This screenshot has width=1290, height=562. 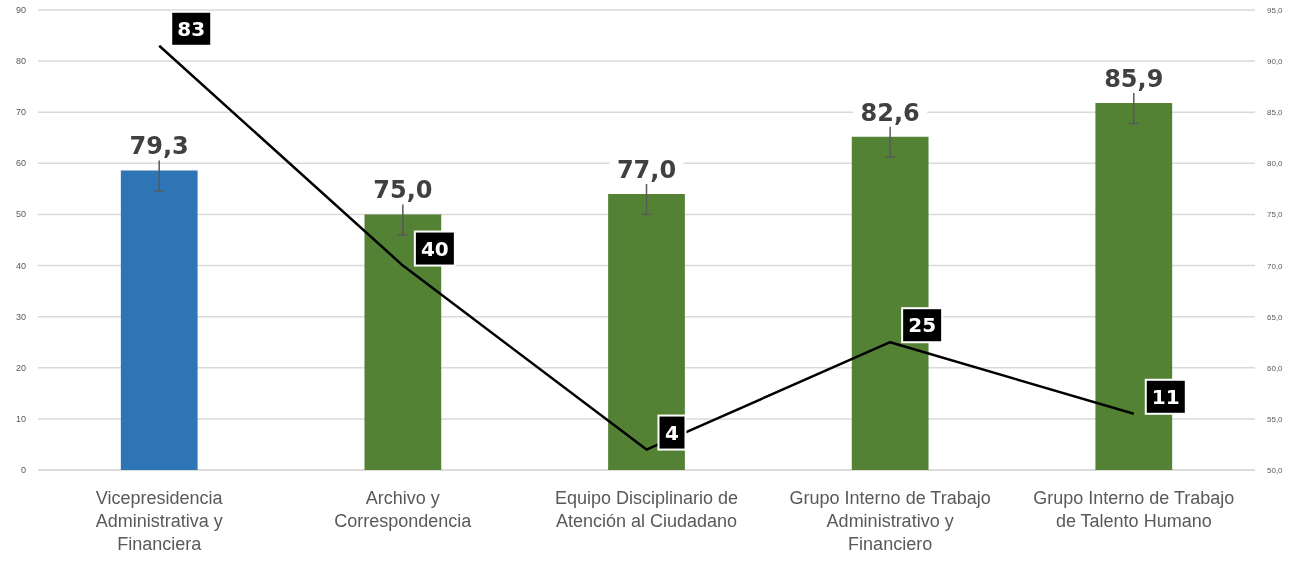 I want to click on y-tick-label: 0, so click(x=23, y=470).